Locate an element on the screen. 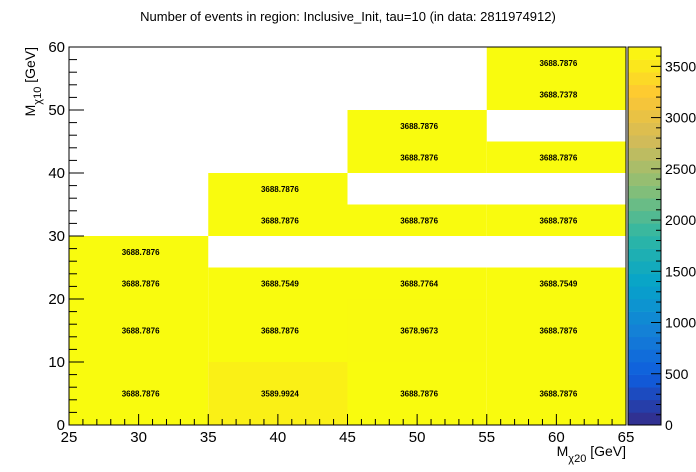 This screenshot has height=472, width=696. y-tick-label: 20 is located at coordinates (56, 299).